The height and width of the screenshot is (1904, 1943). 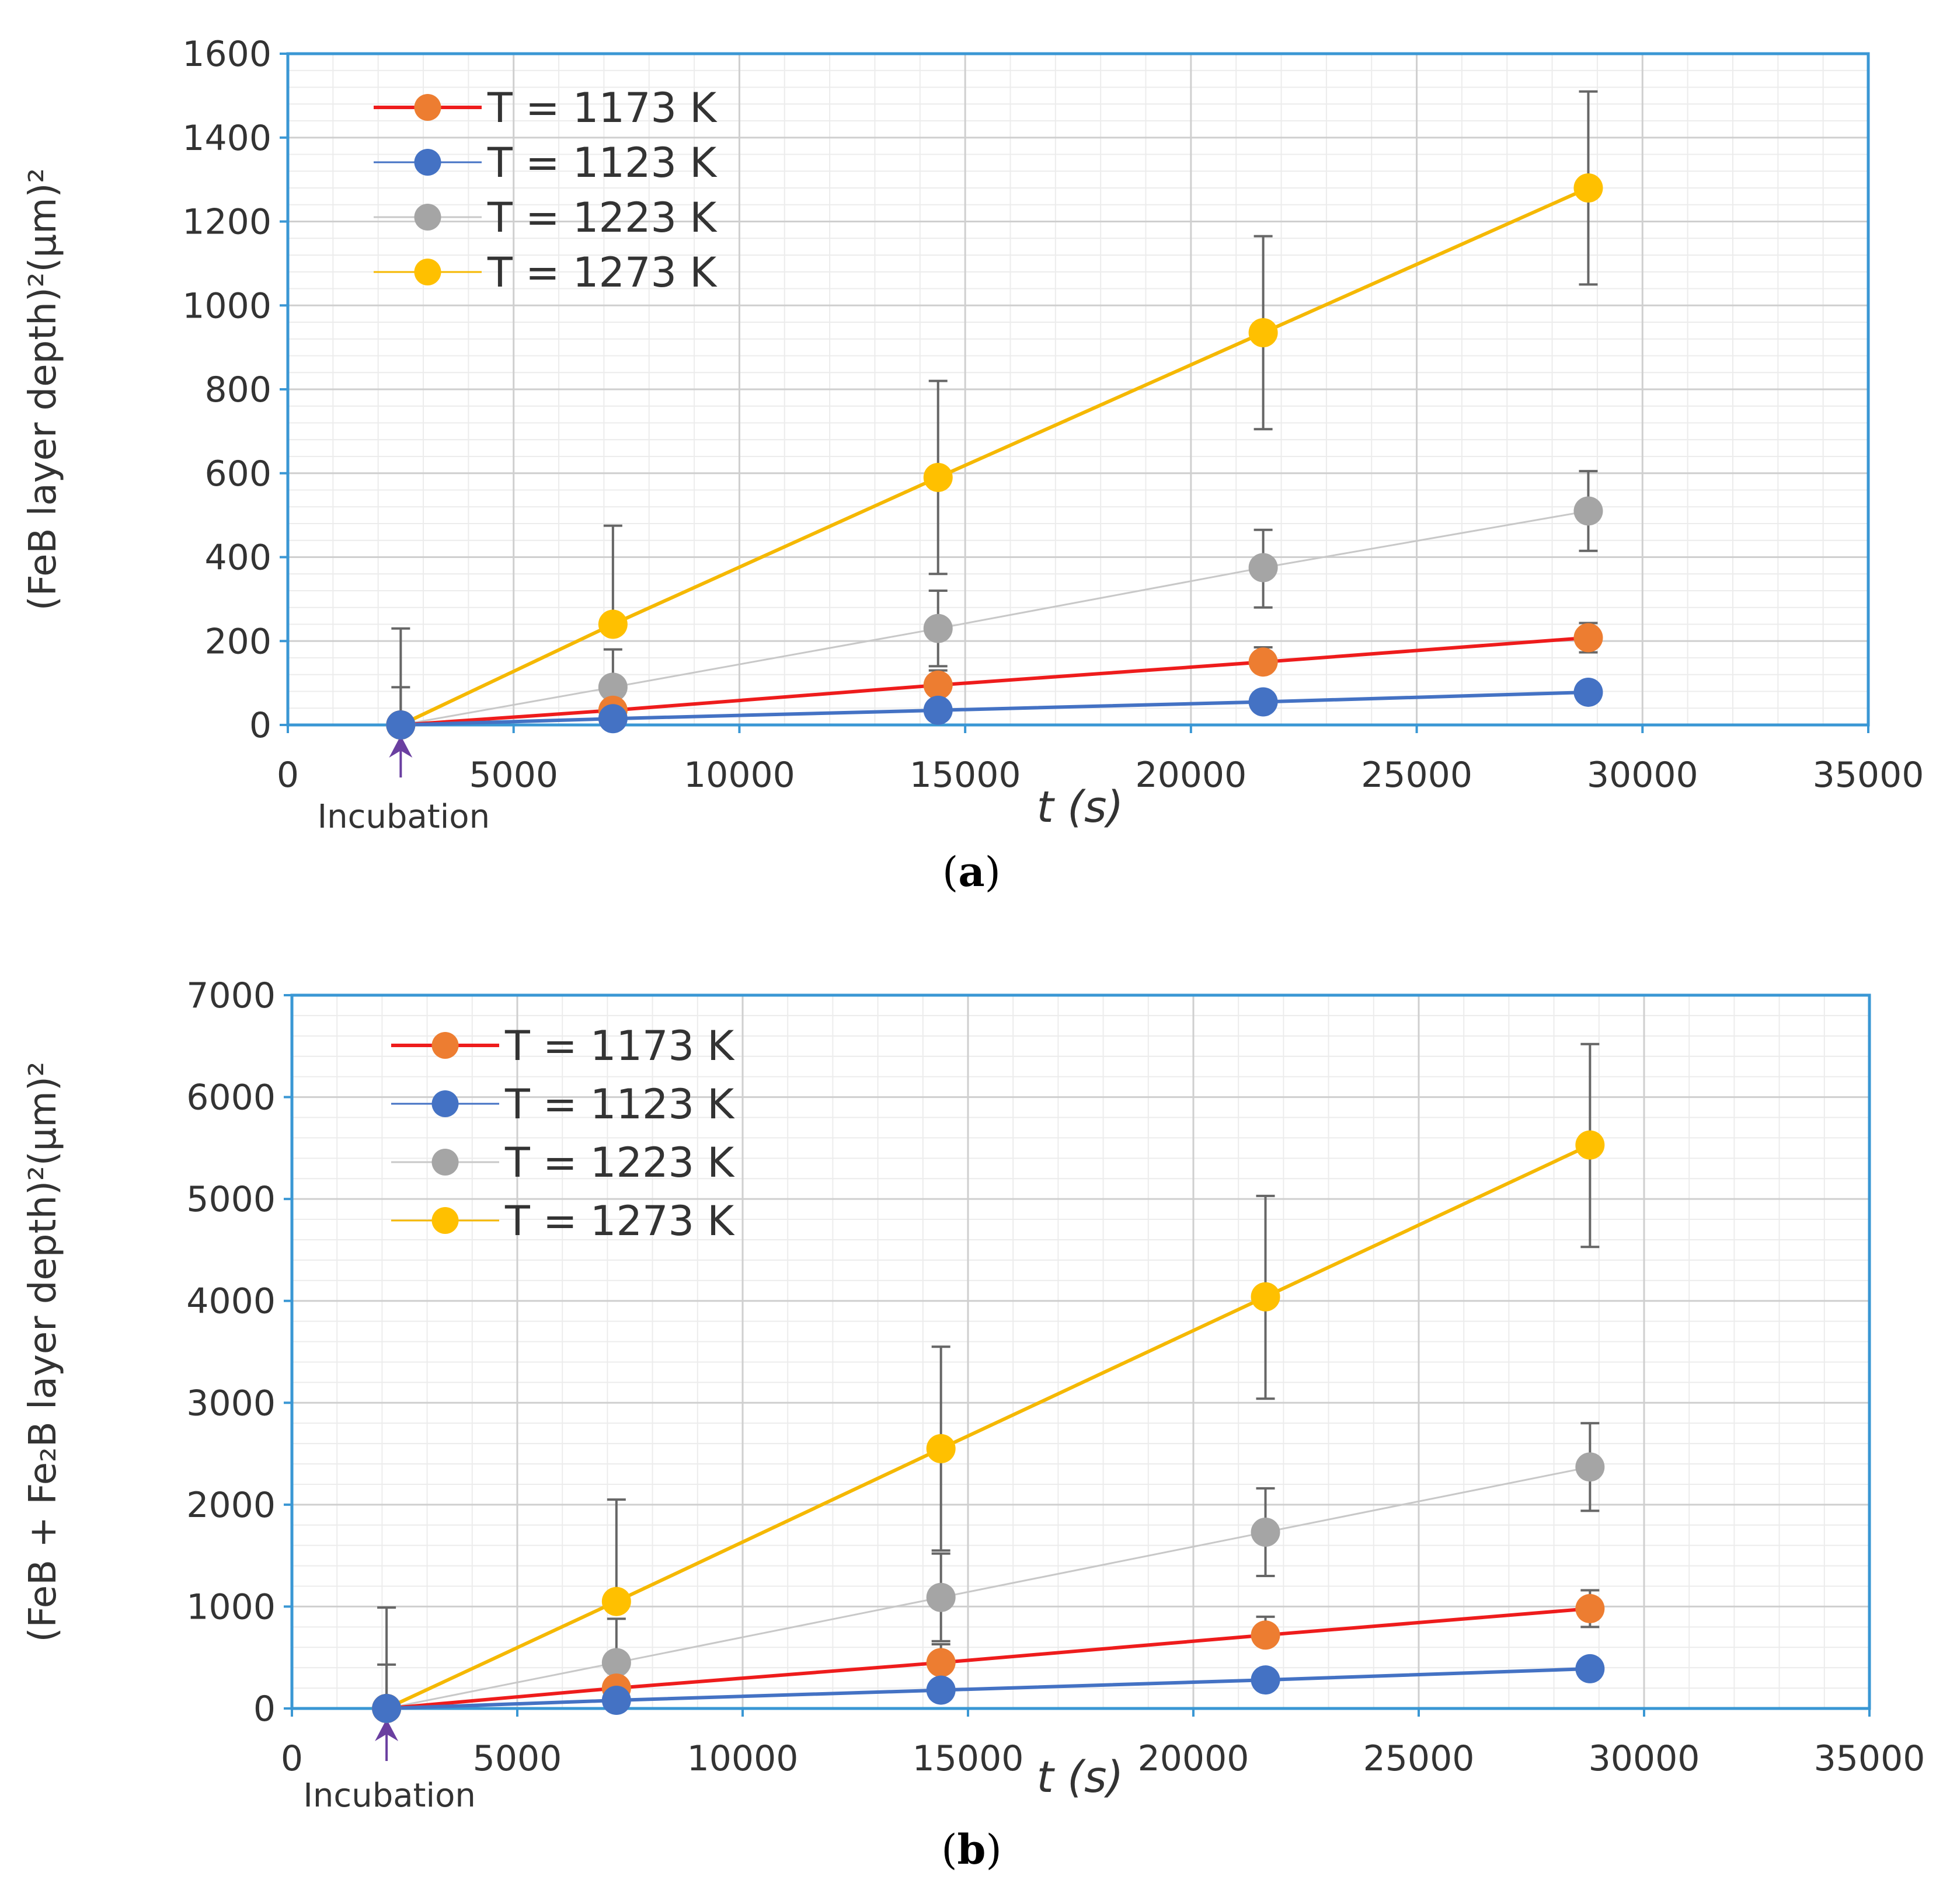 What do you see at coordinates (226, 138) in the screenshot?
I see `y-tick-label: 1400` at bounding box center [226, 138].